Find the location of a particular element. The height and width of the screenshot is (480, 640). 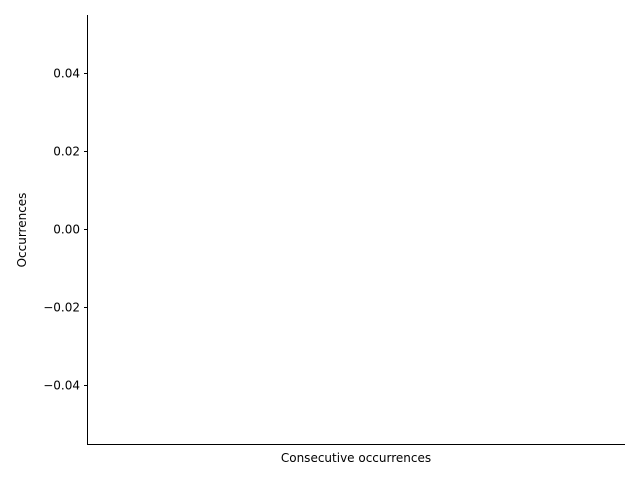

x-axis-label: Consecutive occurrences is located at coordinates (356, 458).